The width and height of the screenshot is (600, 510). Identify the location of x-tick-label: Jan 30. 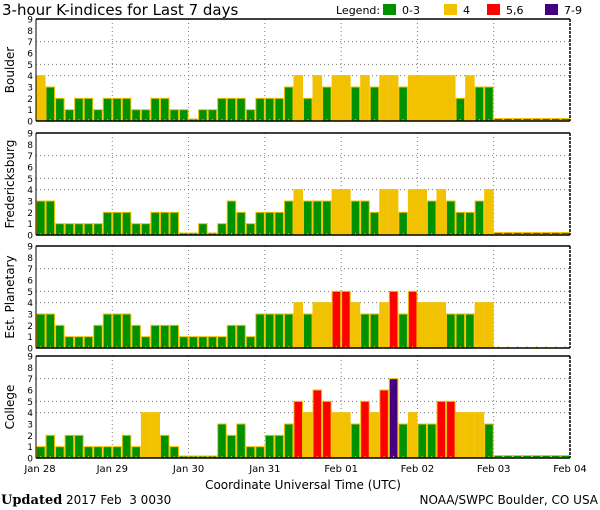
(188, 469).